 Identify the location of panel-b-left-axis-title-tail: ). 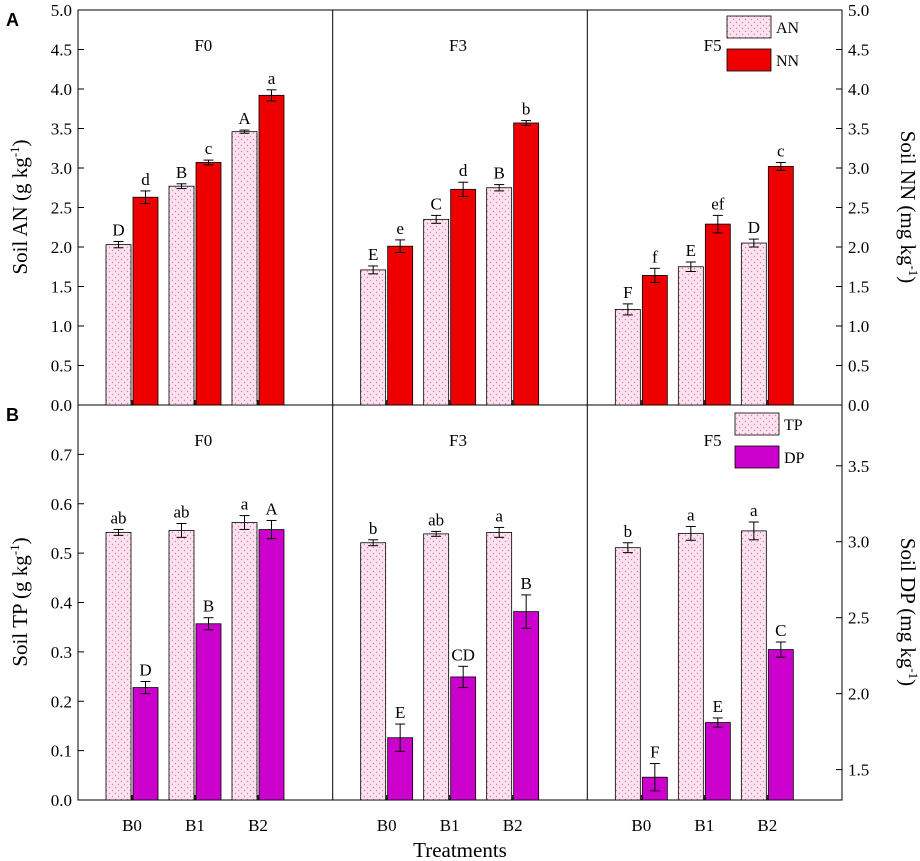
(20, 540).